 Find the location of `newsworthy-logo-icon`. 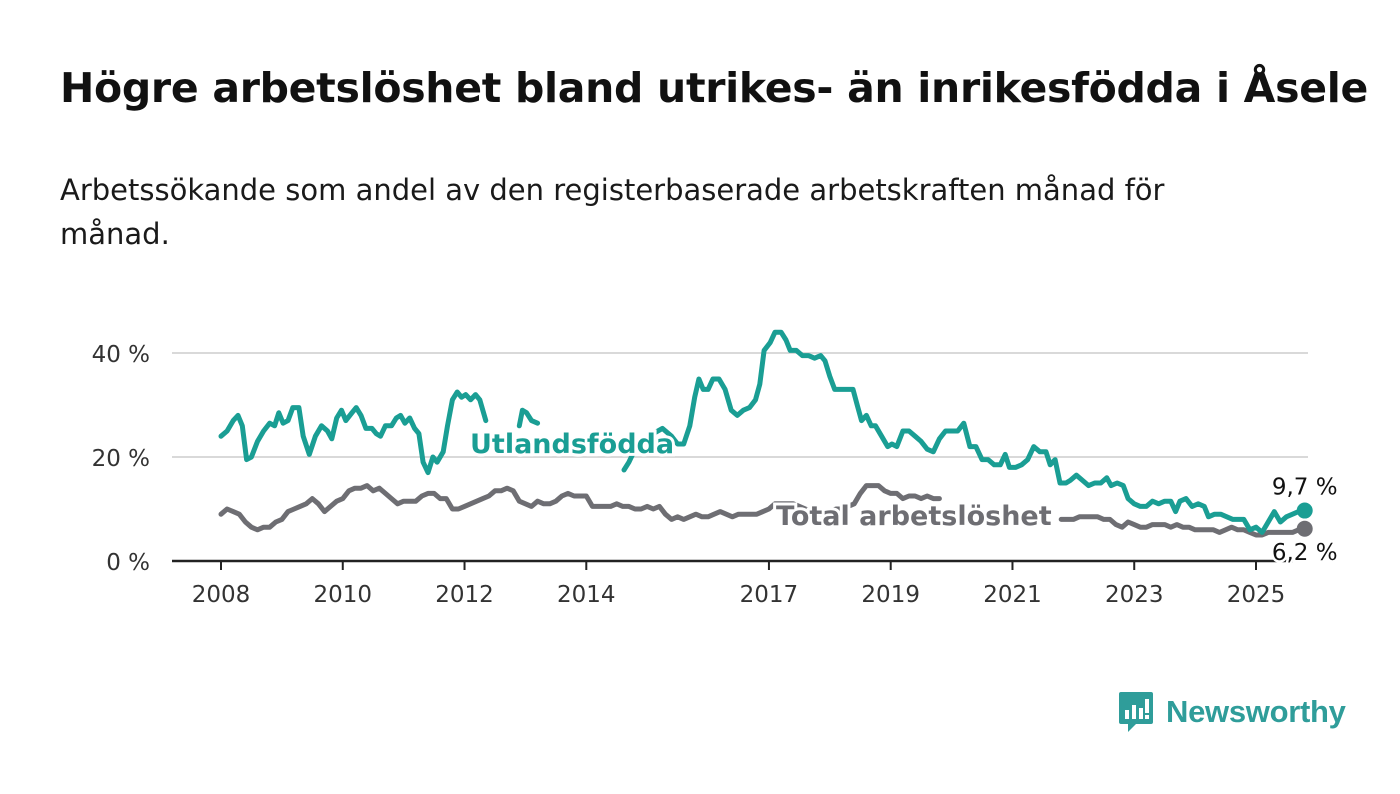

newsworthy-logo-icon is located at coordinates (1136, 712).